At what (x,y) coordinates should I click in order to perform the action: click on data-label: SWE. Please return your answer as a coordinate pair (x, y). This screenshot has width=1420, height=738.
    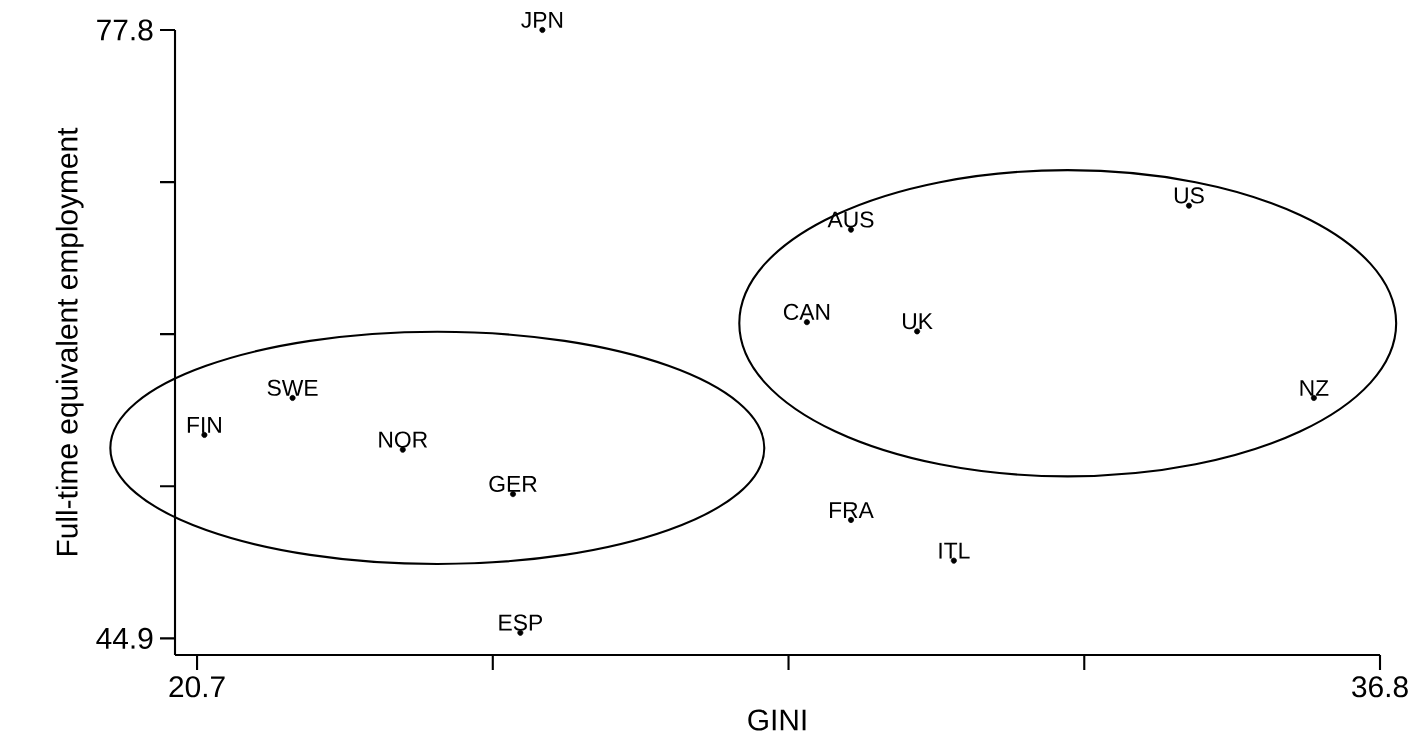
    Looking at the image, I should click on (292, 387).